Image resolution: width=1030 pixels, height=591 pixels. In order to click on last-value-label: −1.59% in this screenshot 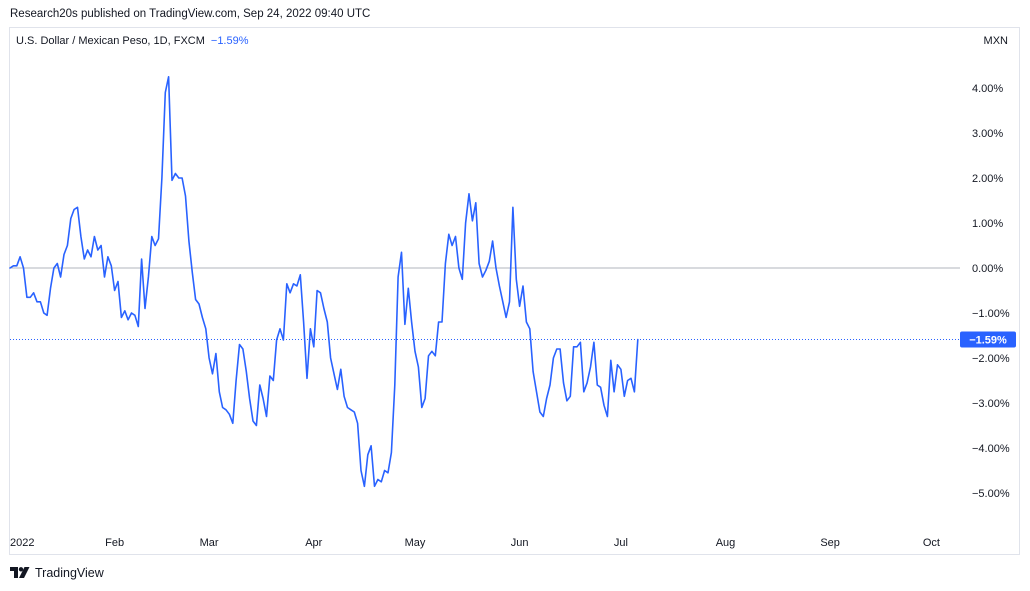, I will do `click(988, 341)`.